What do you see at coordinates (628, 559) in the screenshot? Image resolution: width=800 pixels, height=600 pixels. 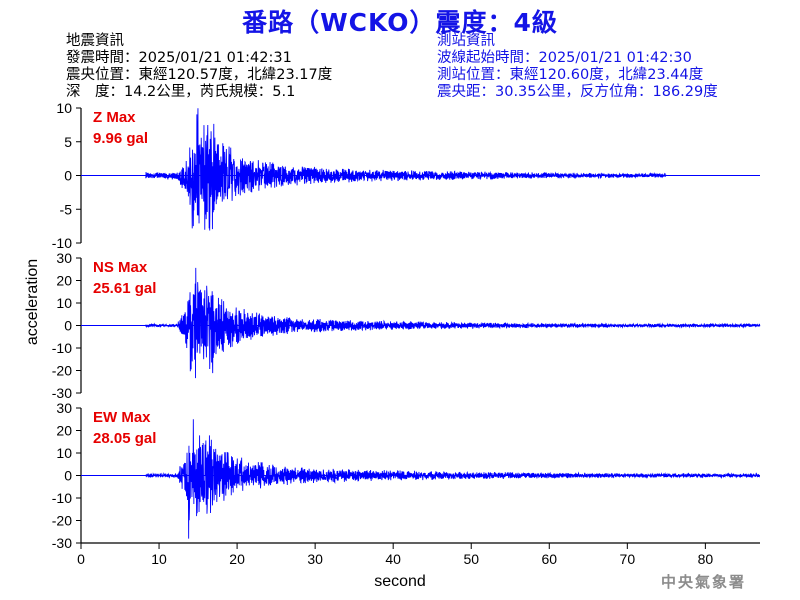 I see `x-tick-label: 70` at bounding box center [628, 559].